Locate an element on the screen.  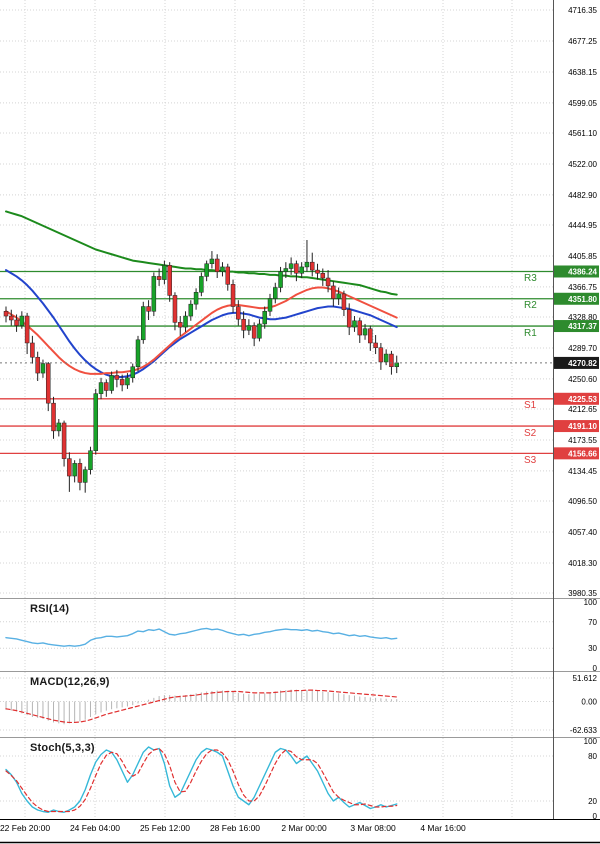
svg-text: 4599.05 is located at coordinates (582, 103).